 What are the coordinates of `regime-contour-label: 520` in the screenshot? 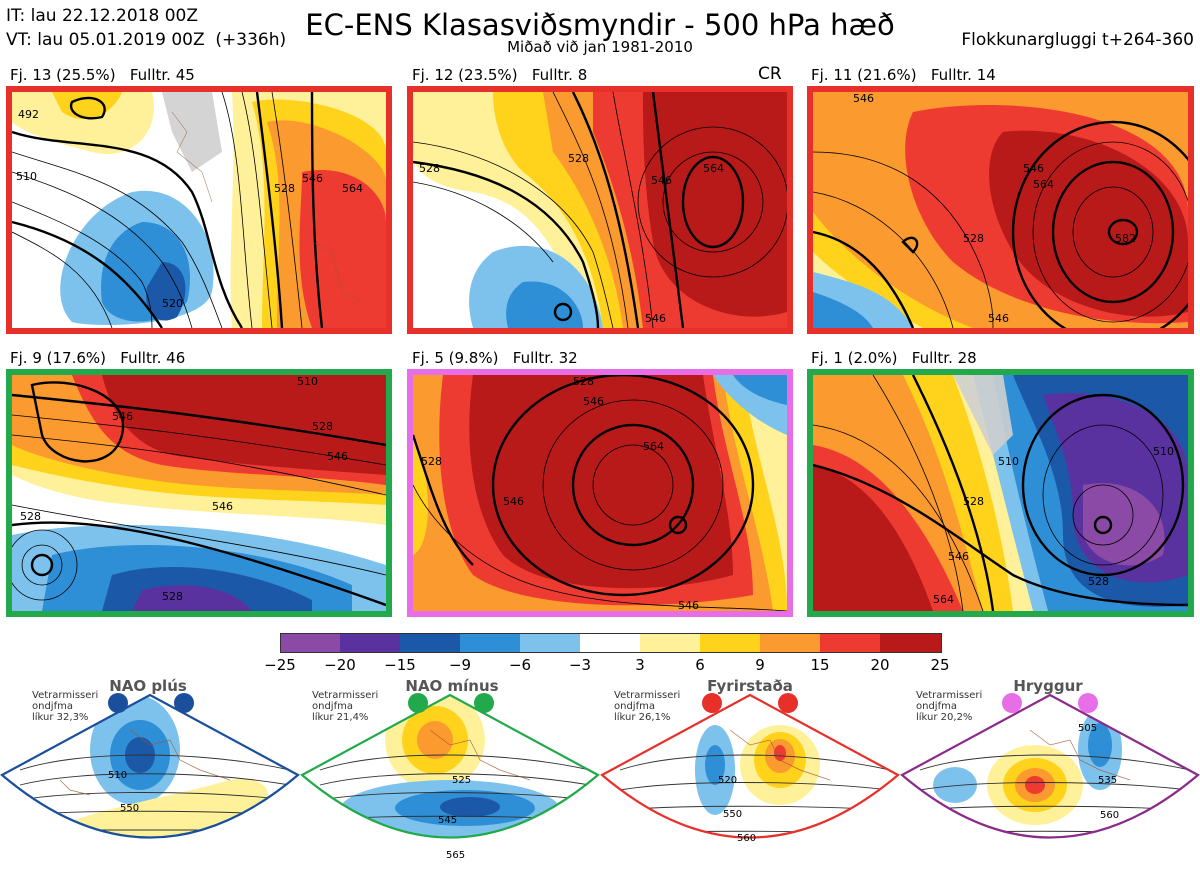 It's located at (727, 780).